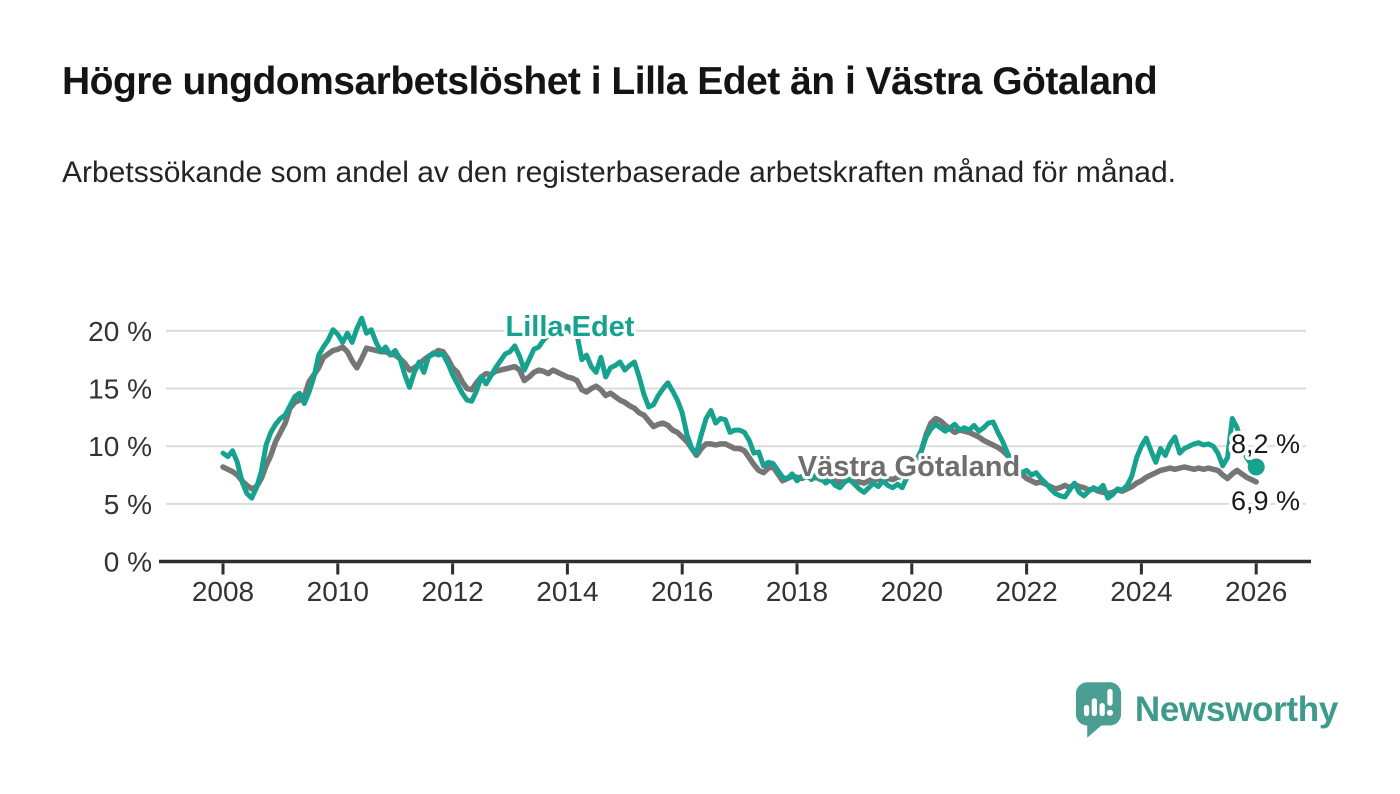 The image size is (1400, 794). I want to click on series-label-vastra-gotaland: Västra Götaland, so click(909, 467).